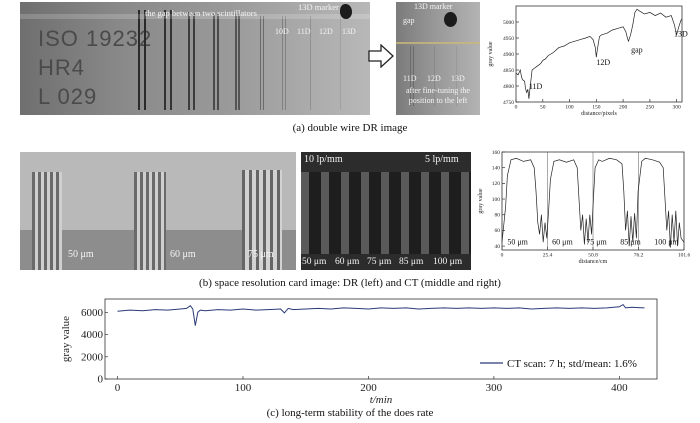 The width and height of the screenshot is (700, 423). What do you see at coordinates (536, 86) in the screenshot?
I see `annotation-label: 11D` at bounding box center [536, 86].